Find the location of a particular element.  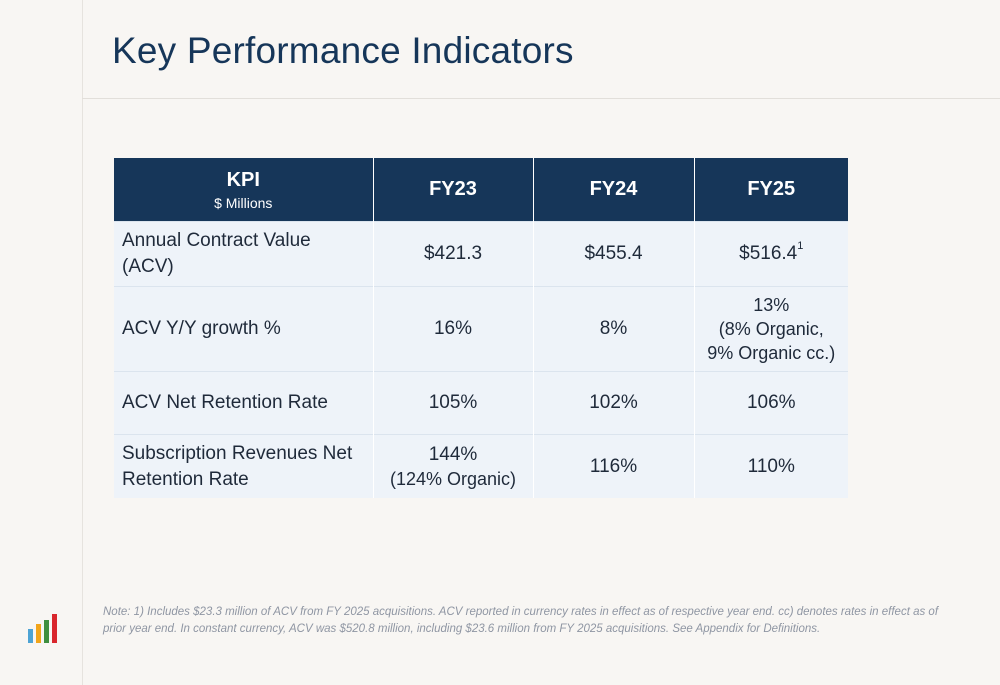

table-header-row: KPI $ Millions FY23 FY24 FY25 is located at coordinates (481, 190).